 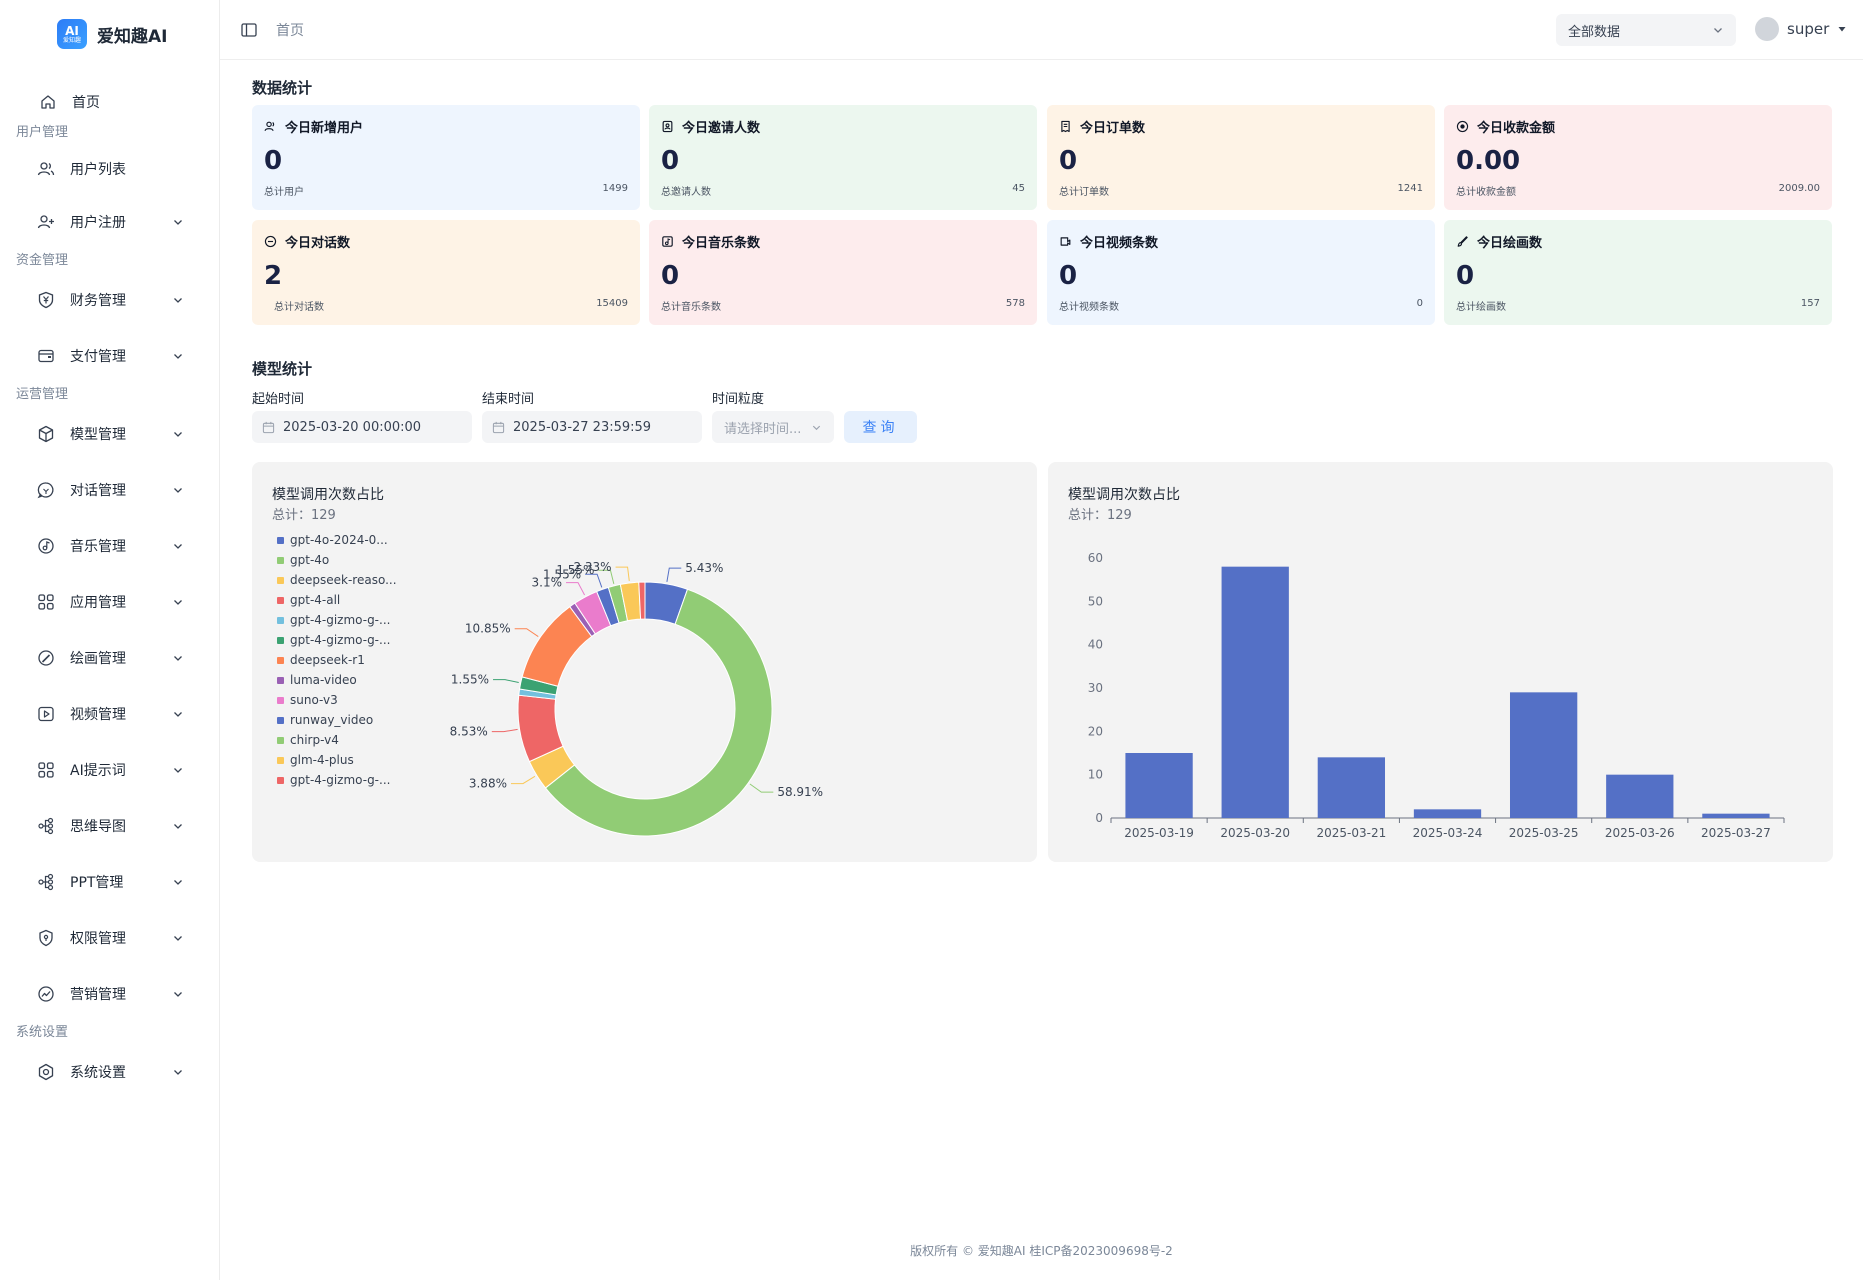 What do you see at coordinates (110, 490) in the screenshot?
I see `sidebar-item-chat: 对话管理` at bounding box center [110, 490].